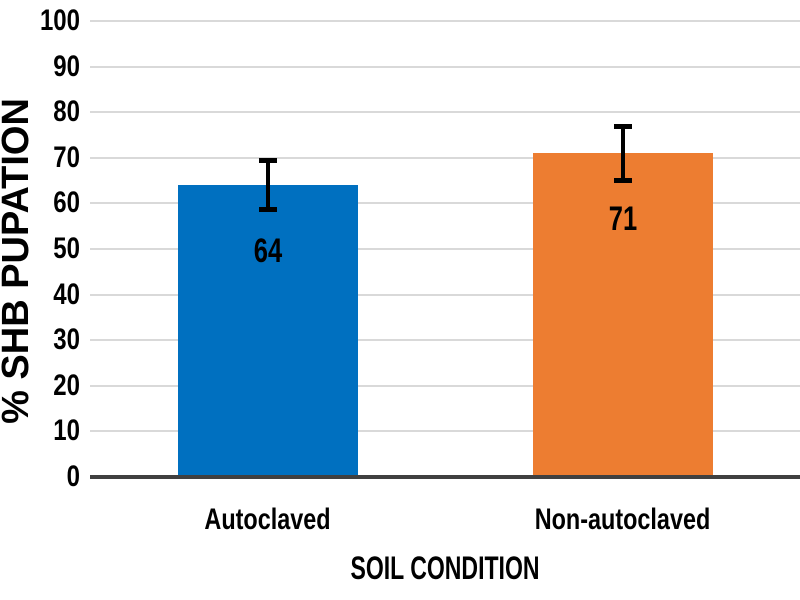  What do you see at coordinates (622, 519) in the screenshot?
I see `category-label-non-autoclaved: Non-autoclaved` at bounding box center [622, 519].